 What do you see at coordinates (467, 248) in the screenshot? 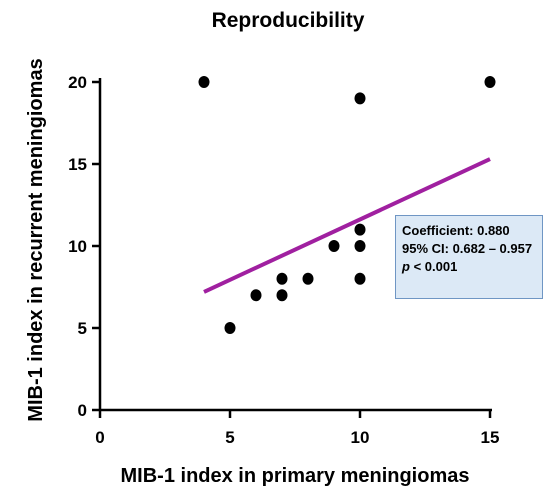
I see `confidence-interval-text: 95% CI: 0.682 – 0.957` at bounding box center [467, 248].